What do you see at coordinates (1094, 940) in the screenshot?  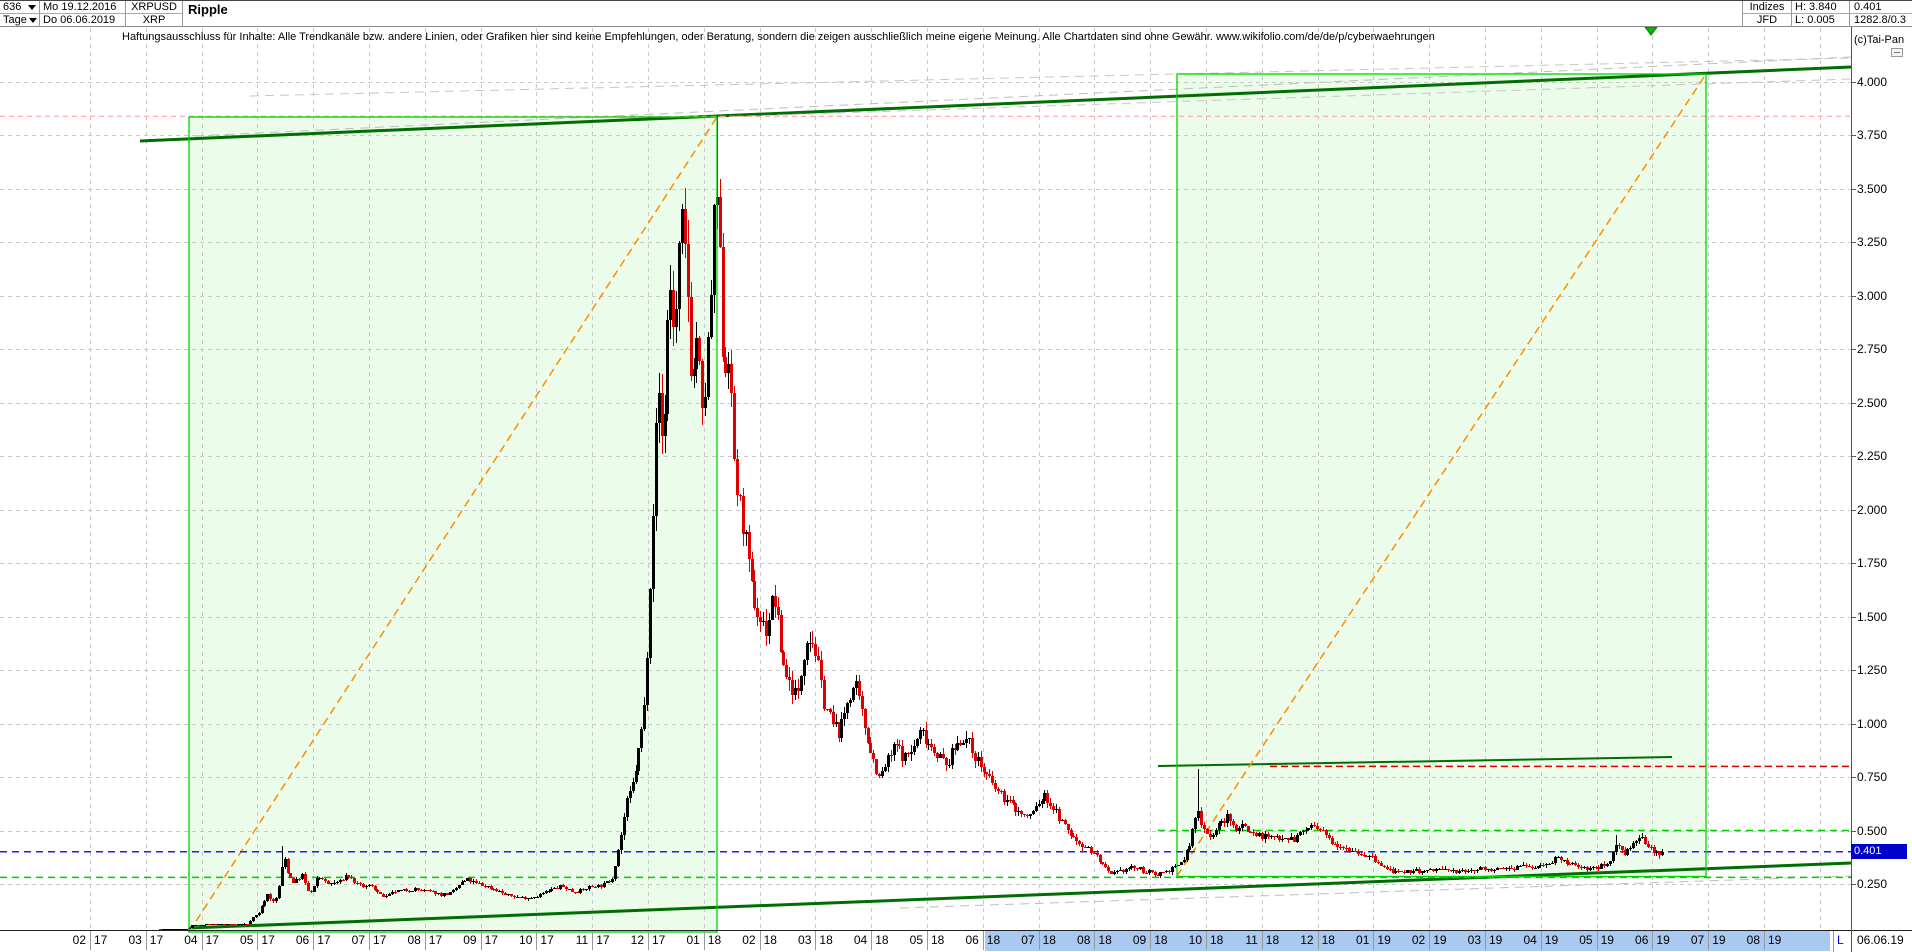 I see `month-tick-label: 08 18` at bounding box center [1094, 940].